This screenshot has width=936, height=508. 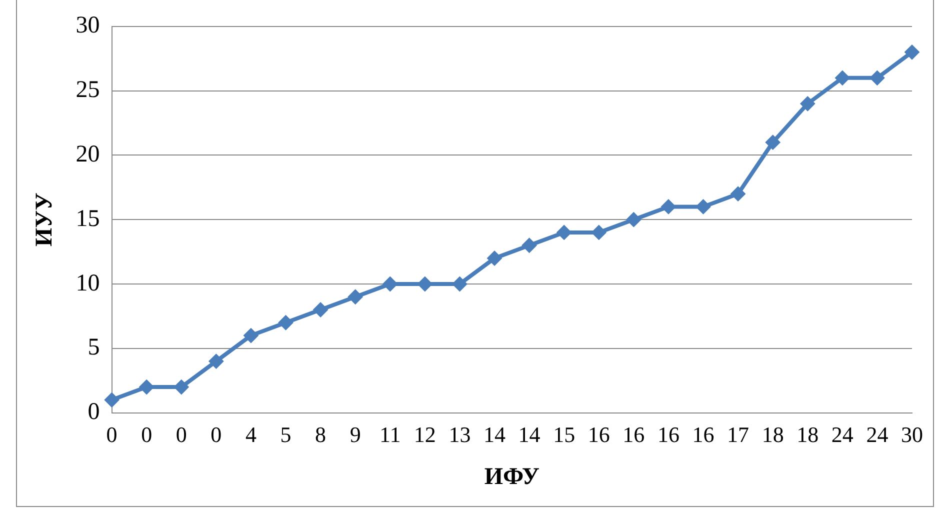 What do you see at coordinates (390, 434) in the screenshot?
I see `x-tick-label: 11` at bounding box center [390, 434].